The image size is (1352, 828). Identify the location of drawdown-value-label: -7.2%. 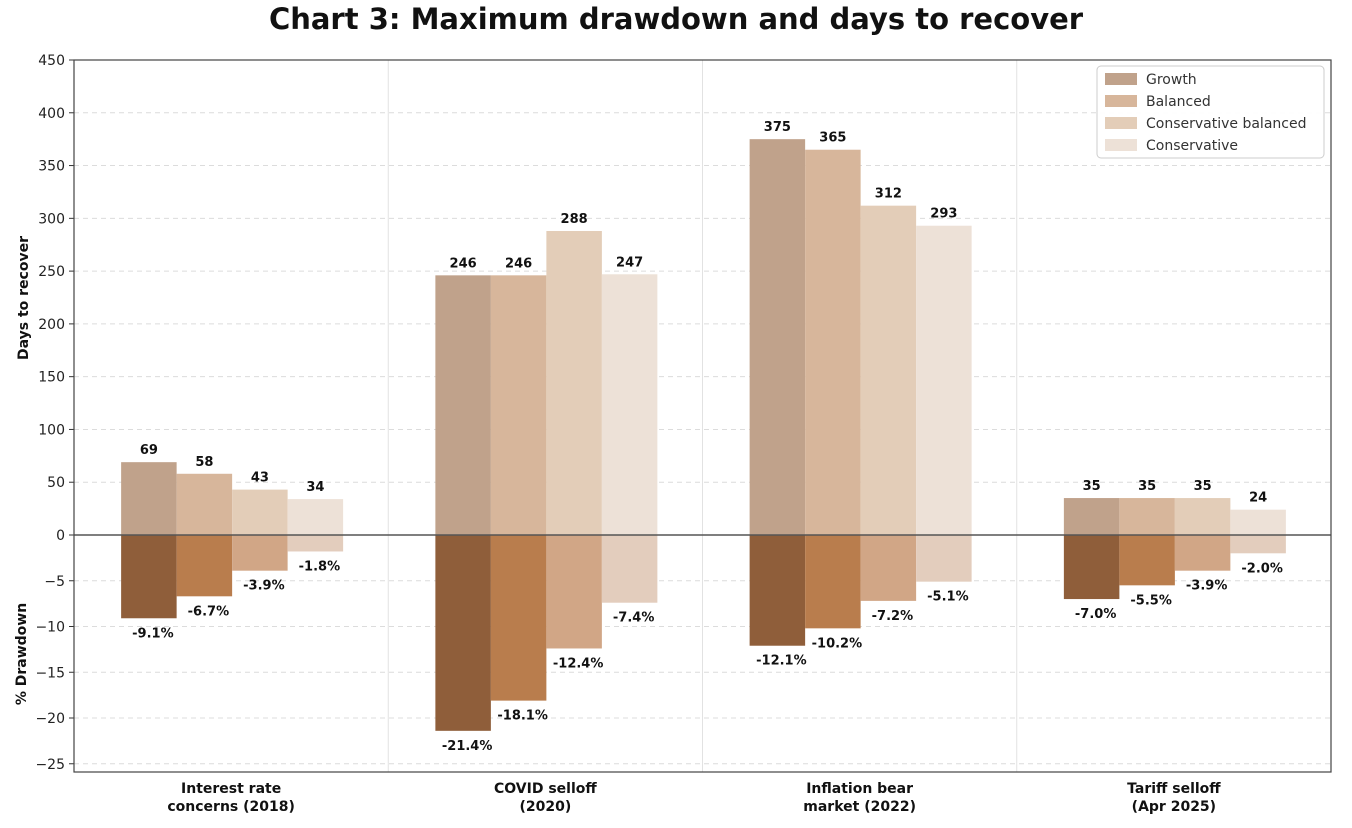
(892, 616).